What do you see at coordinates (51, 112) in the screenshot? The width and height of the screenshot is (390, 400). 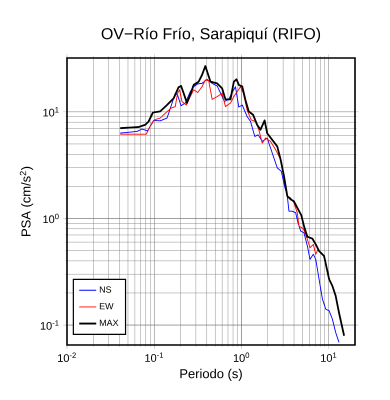 I see `y-tick-label: 10$^{1}$` at bounding box center [51, 112].